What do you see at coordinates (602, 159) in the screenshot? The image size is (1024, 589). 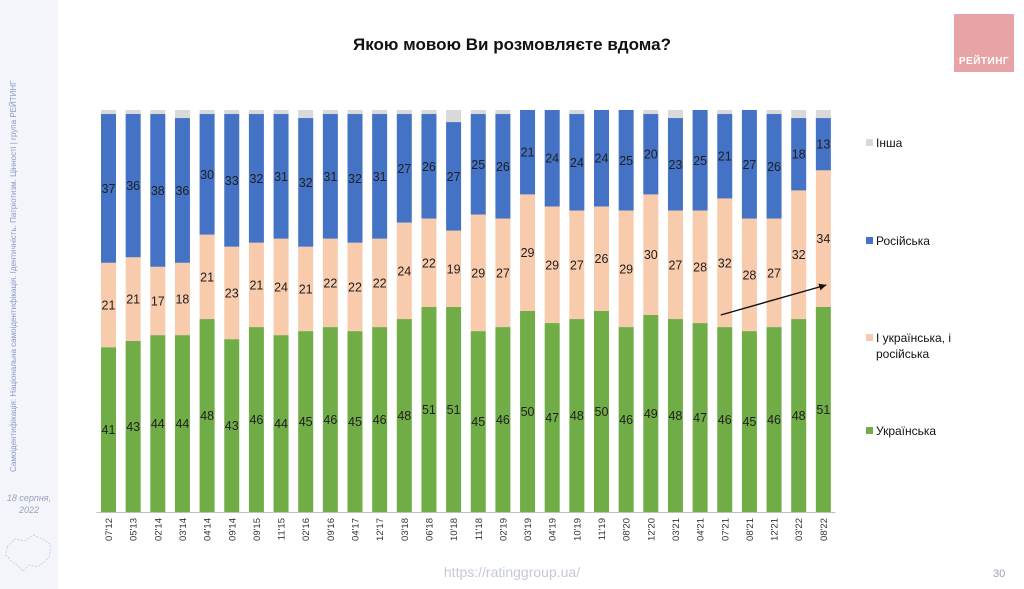 I see `data-label: 24` at bounding box center [602, 159].